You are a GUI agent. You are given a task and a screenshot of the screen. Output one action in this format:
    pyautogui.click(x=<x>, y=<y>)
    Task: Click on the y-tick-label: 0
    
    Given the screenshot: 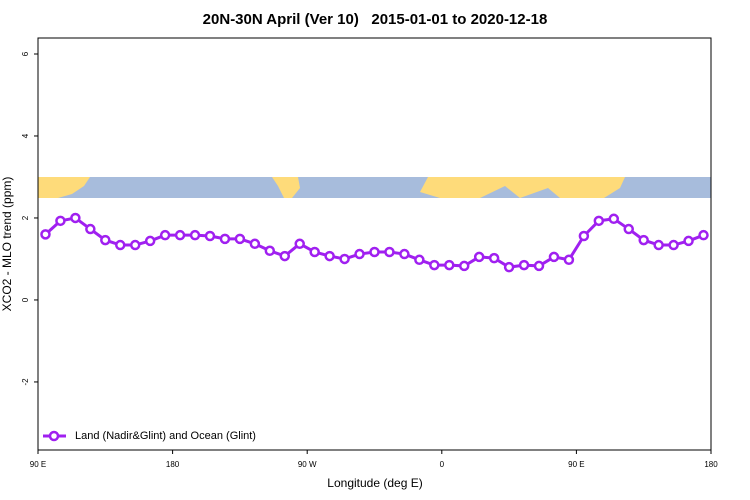 What is the action you would take?
    pyautogui.click(x=25, y=299)
    